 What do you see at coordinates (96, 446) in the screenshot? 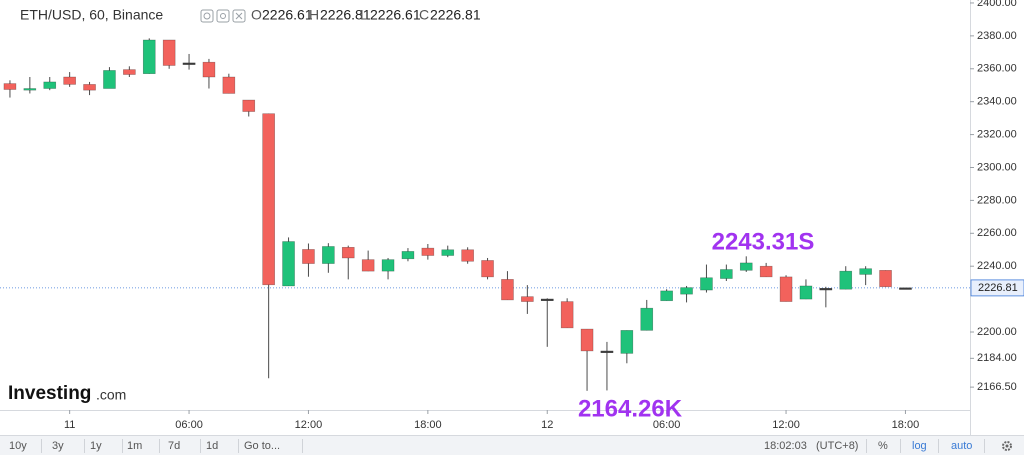
I see `toolbar-item: 1y` at bounding box center [96, 446].